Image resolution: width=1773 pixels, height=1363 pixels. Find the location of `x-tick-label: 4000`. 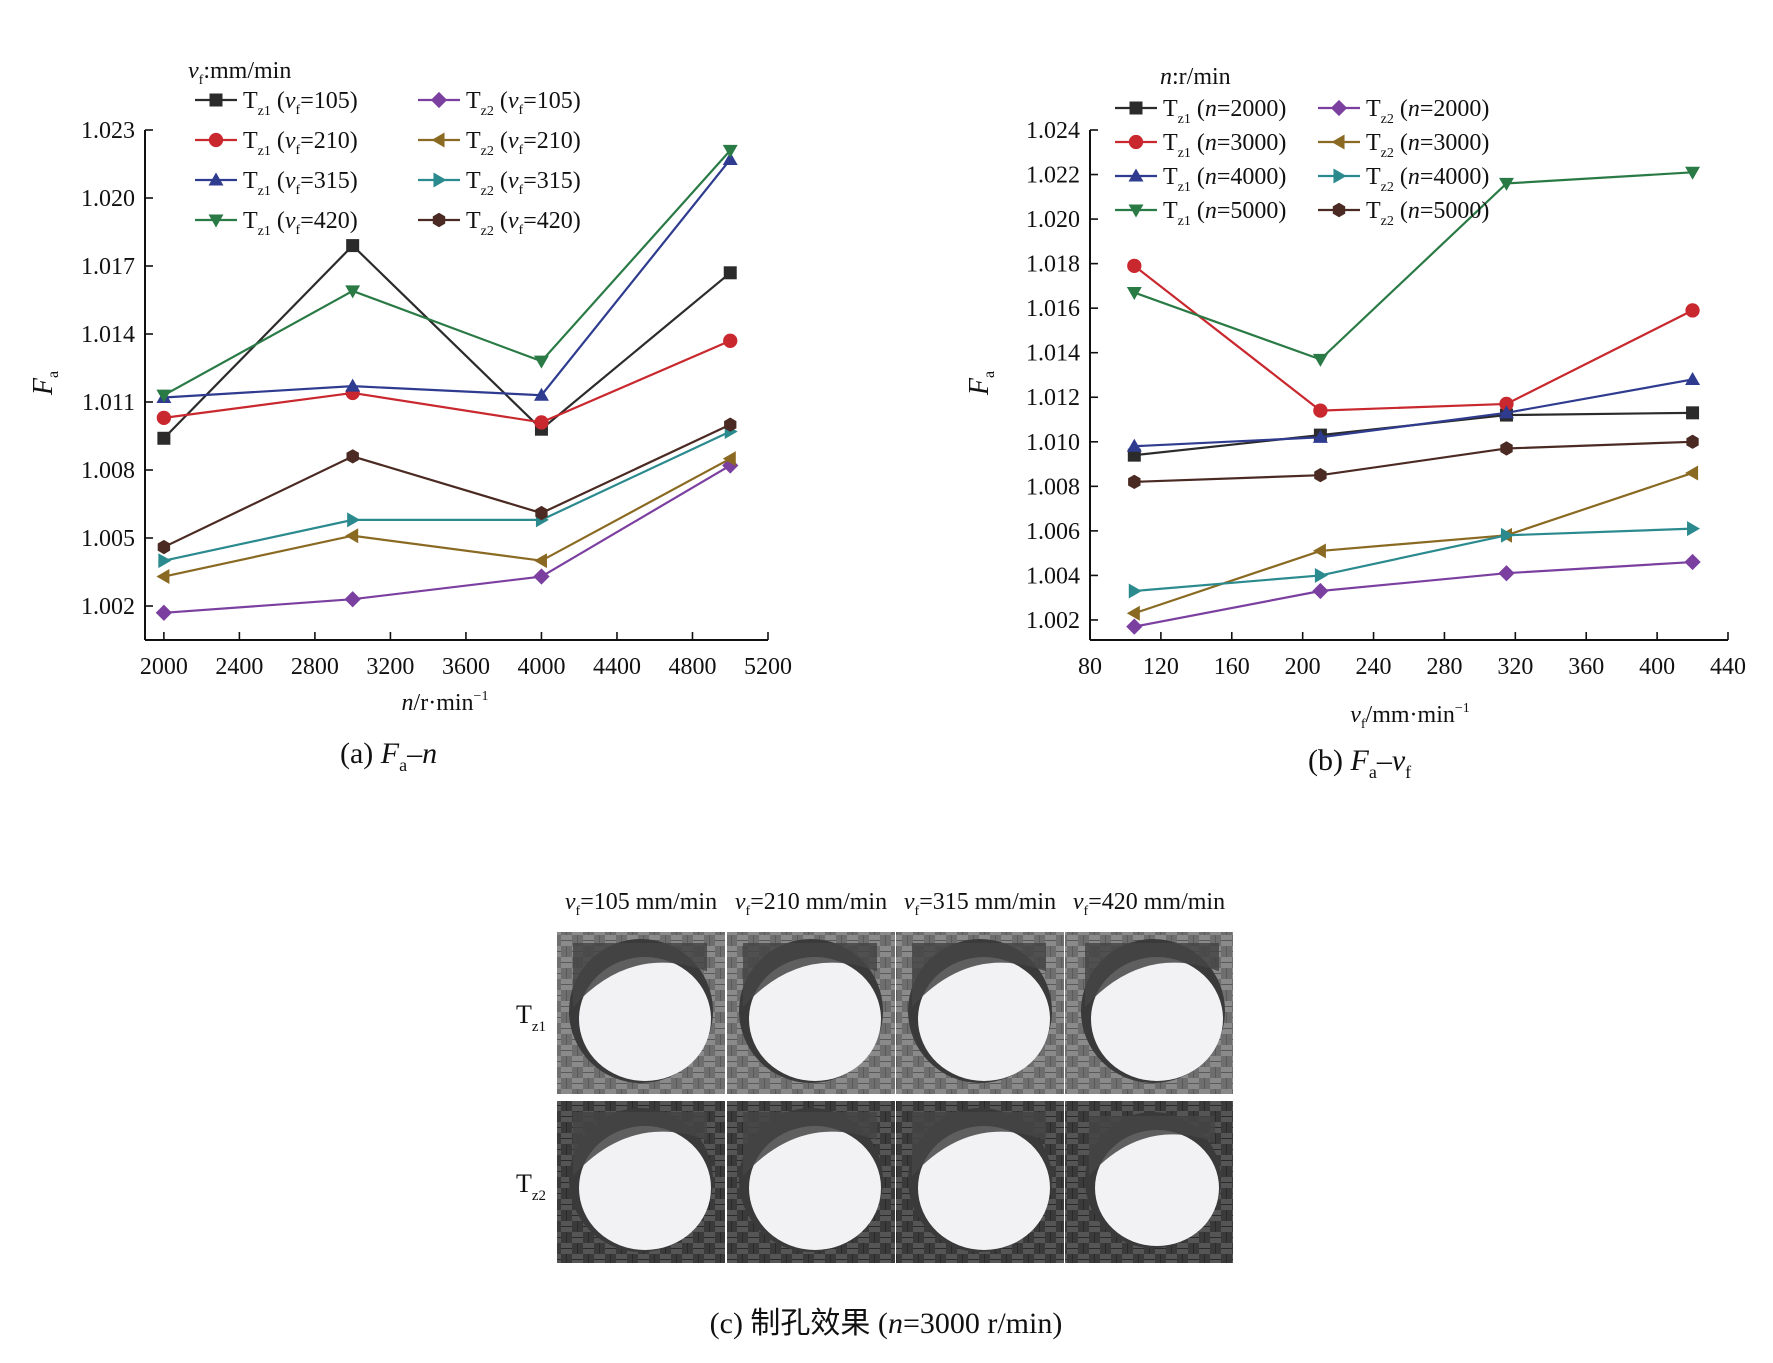

x-tick-label: 4000 is located at coordinates (541, 667).